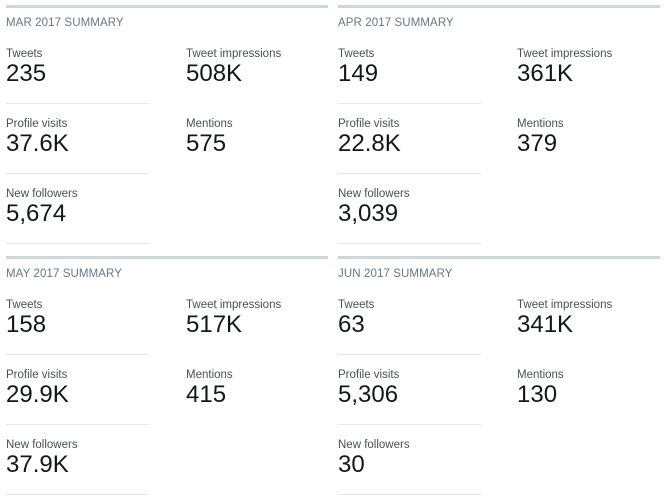  I want to click on metric-tweets: Tweets 63, so click(409, 326).